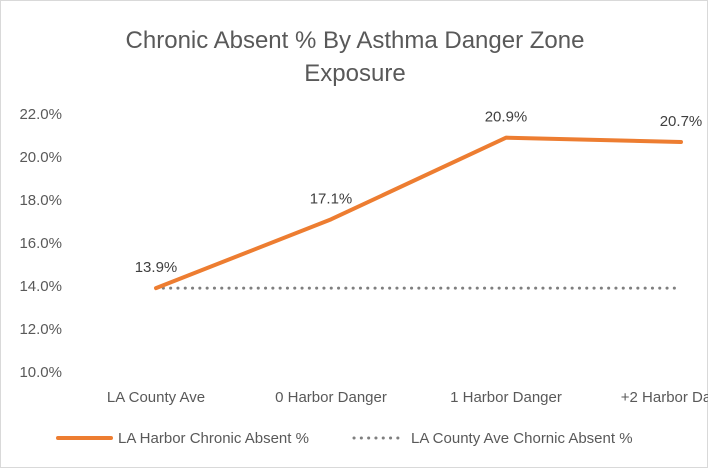 The width and height of the screenshot is (708, 469). I want to click on data-label: 13.9%, so click(156, 267).